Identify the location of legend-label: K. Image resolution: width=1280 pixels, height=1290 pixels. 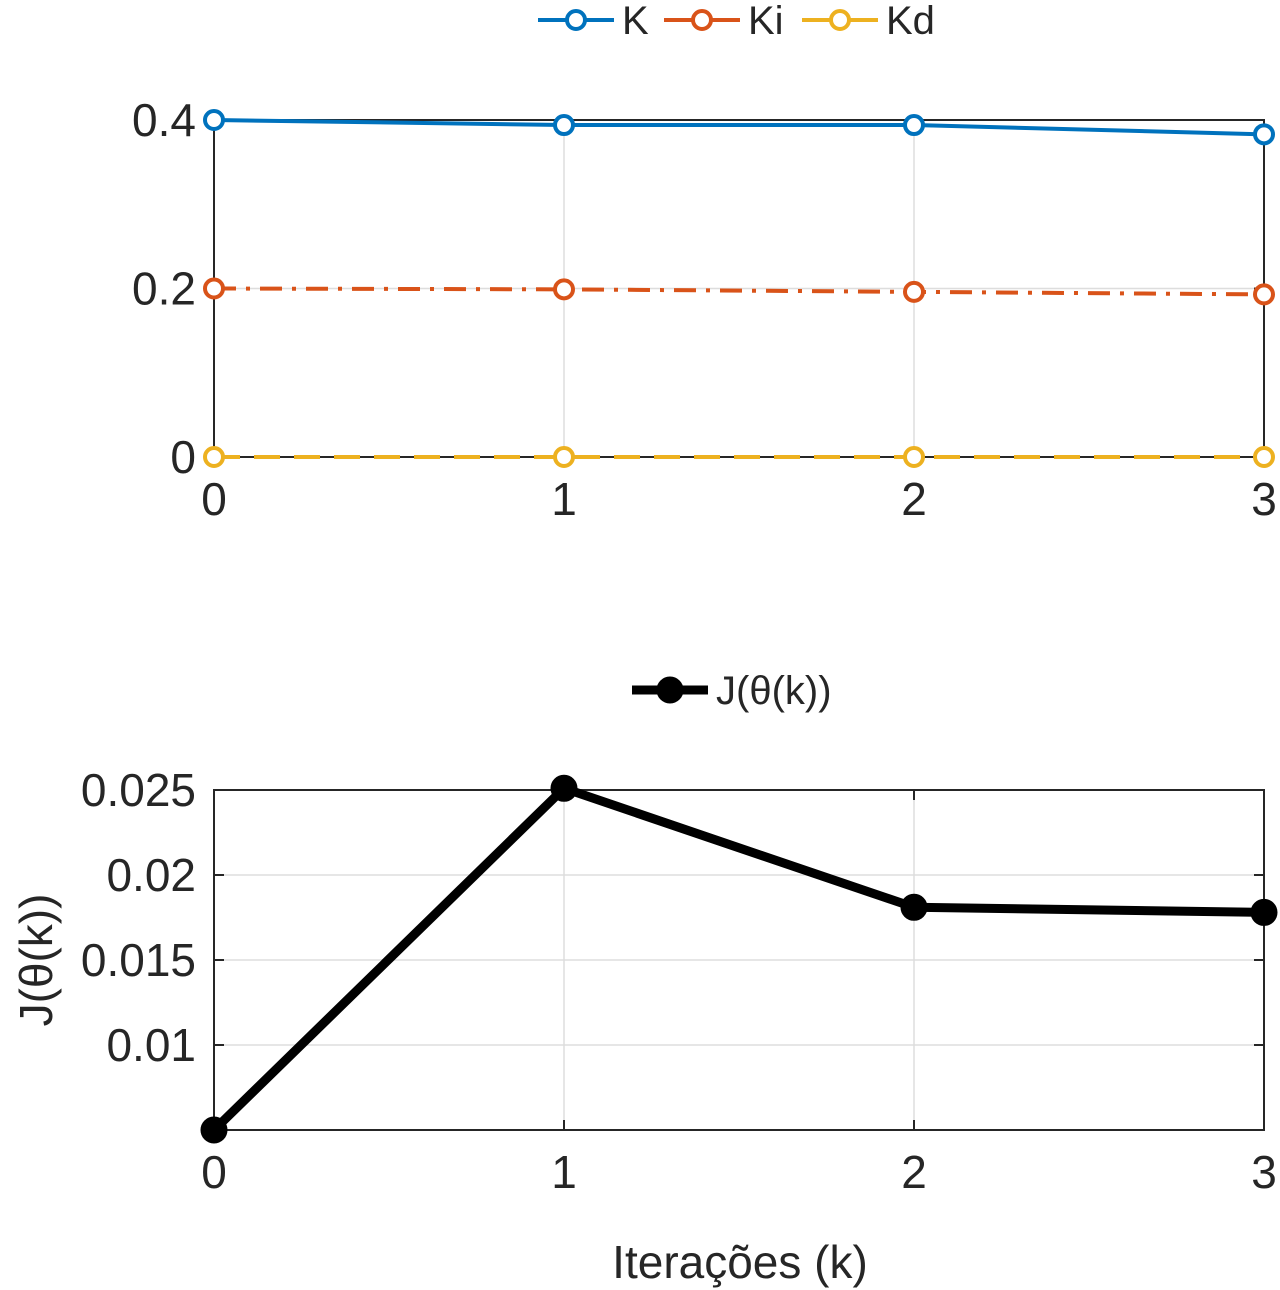
(635, 21).